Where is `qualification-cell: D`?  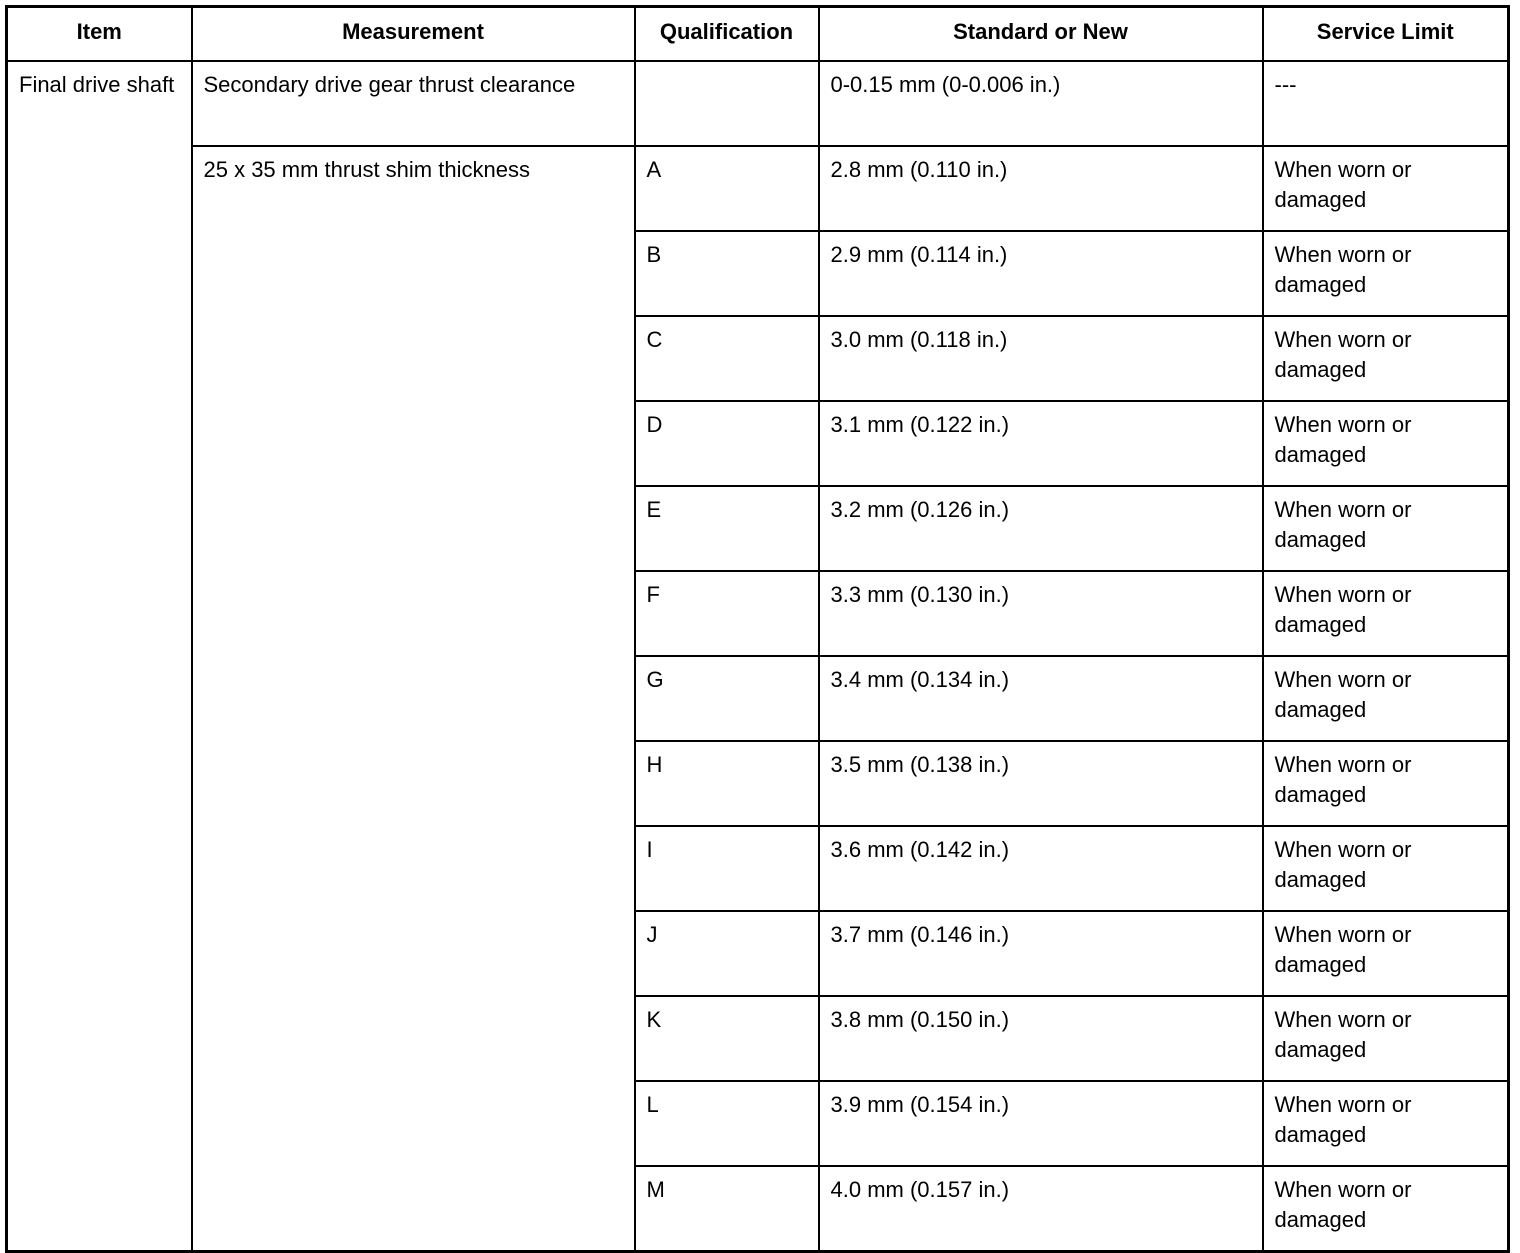 qualification-cell: D is located at coordinates (726, 443).